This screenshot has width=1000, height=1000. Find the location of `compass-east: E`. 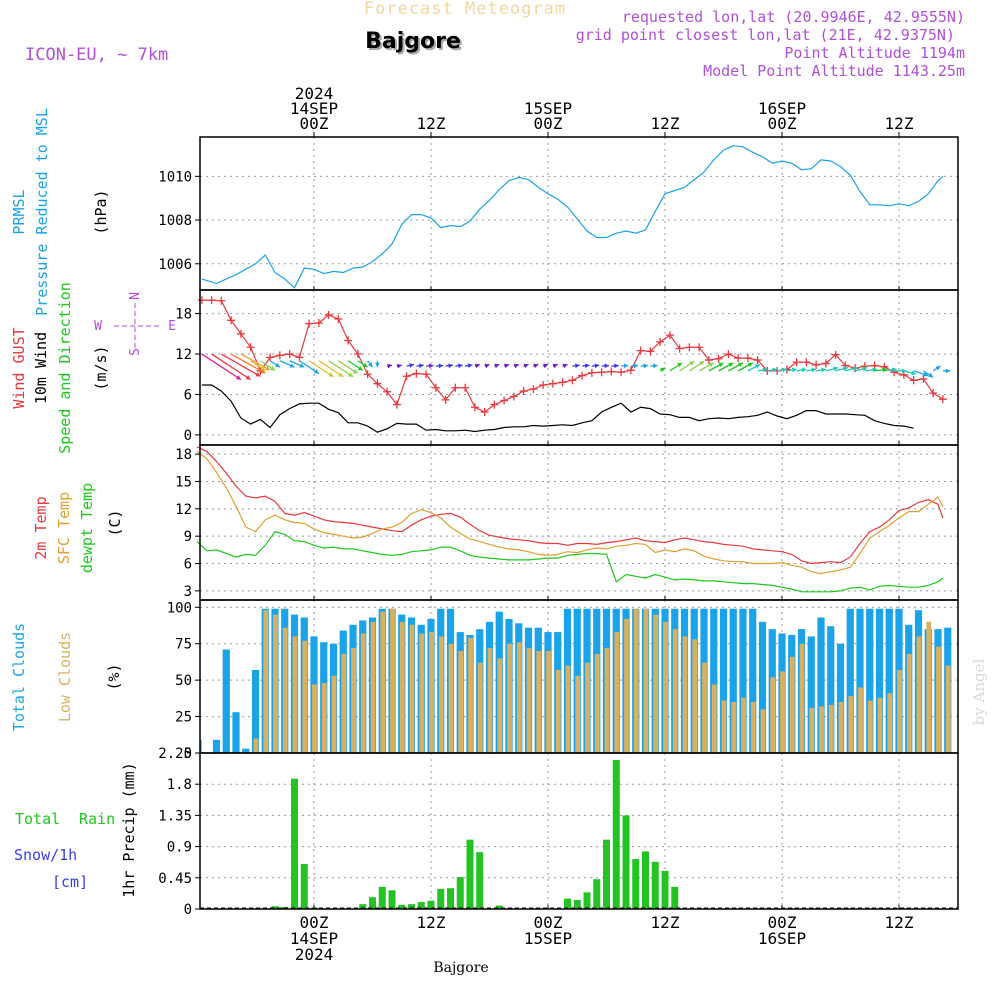

compass-east: E is located at coordinates (172, 326).